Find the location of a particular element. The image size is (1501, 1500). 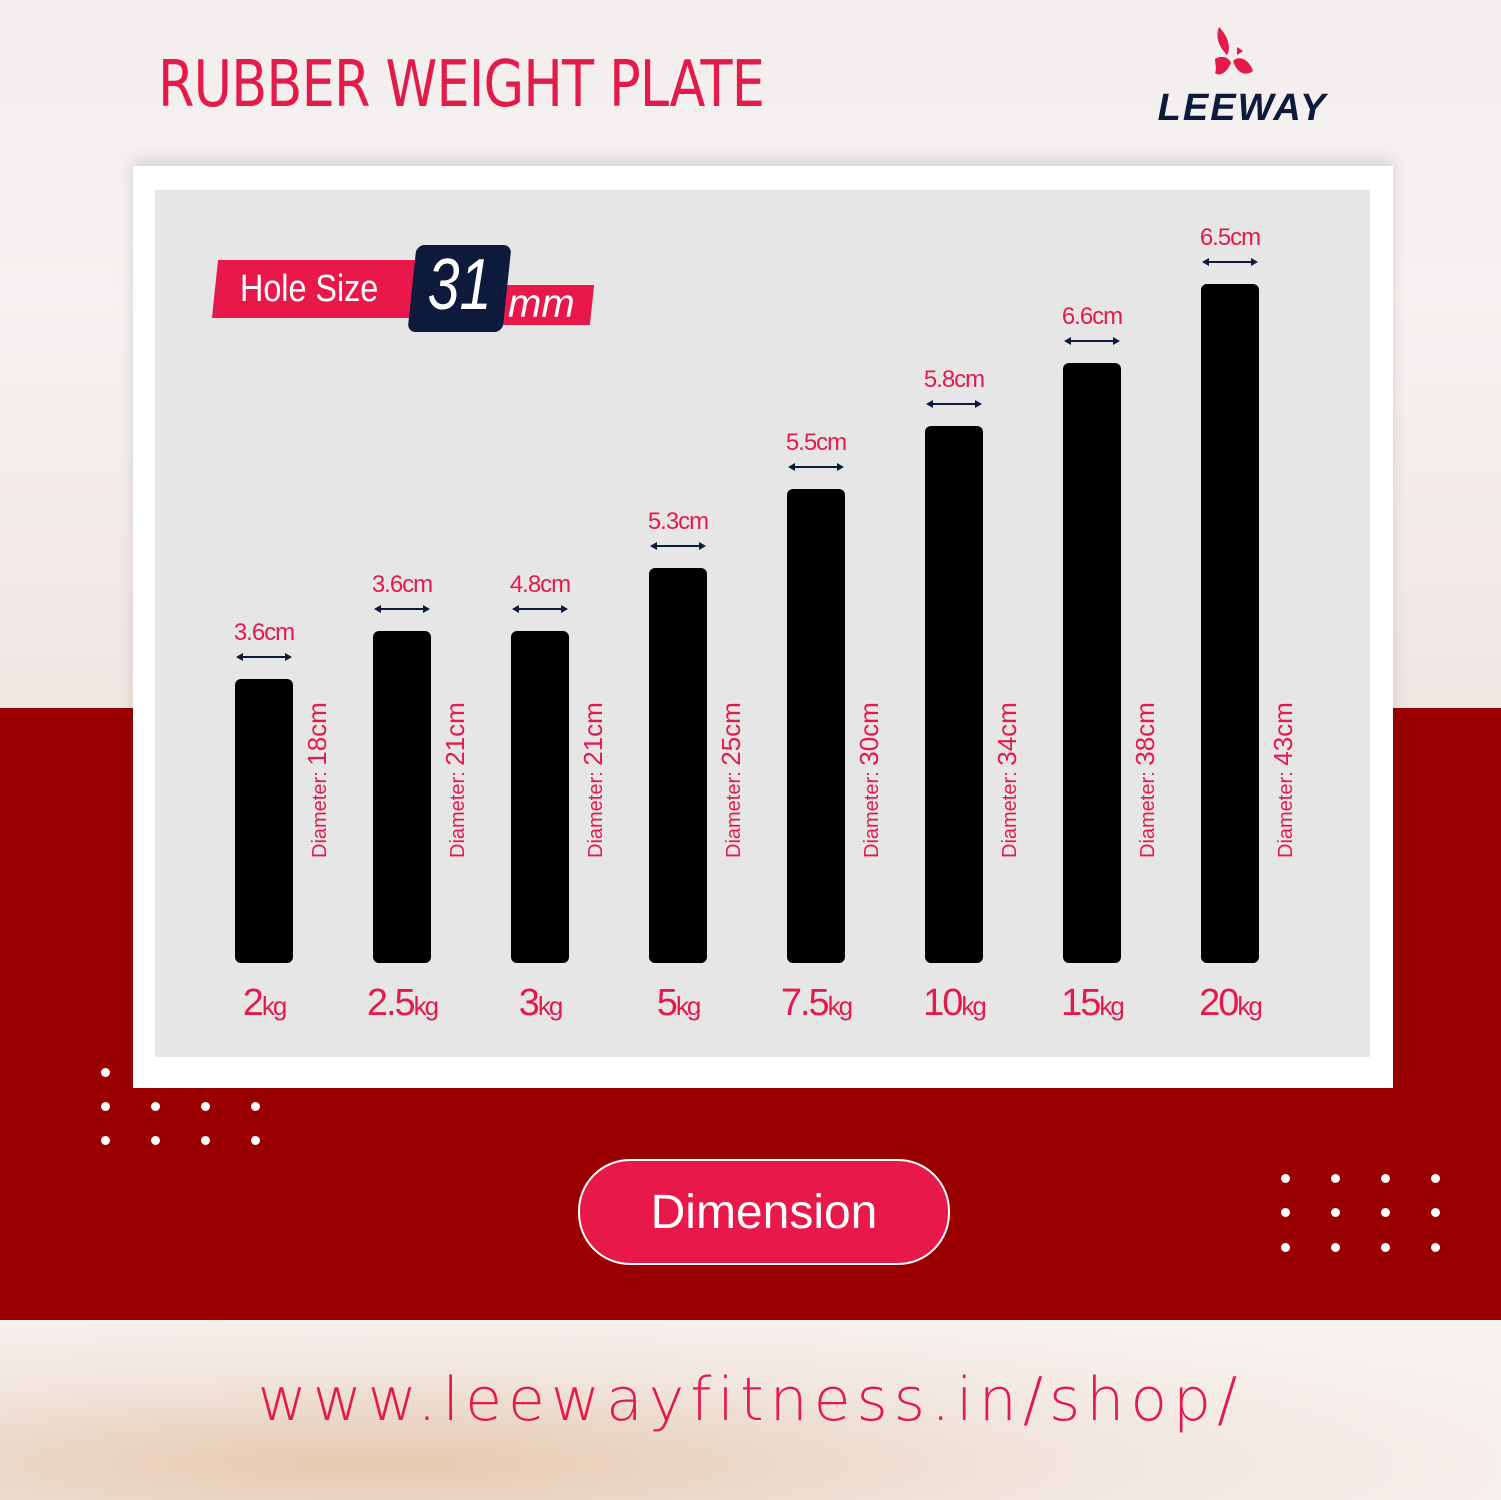

thickness-label: 5.5cm is located at coordinates (816, 442).